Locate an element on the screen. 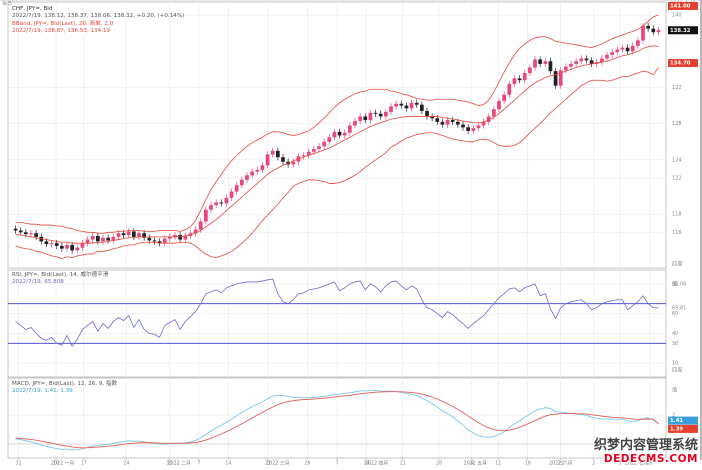  rsi-legend-title: RSI, JPY=, Bid(Last), 14, 威尔德平滑 is located at coordinates (60, 275).